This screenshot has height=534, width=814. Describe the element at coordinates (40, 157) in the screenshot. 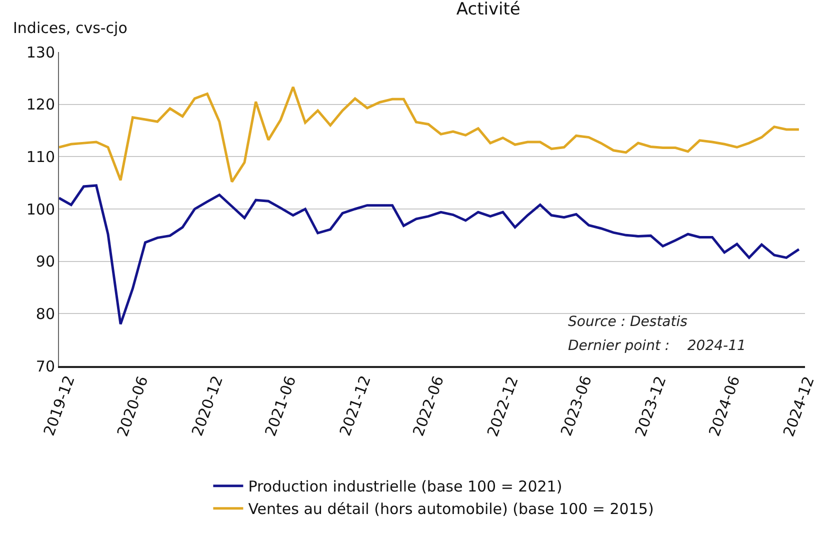

I see `y-tick-label: 110` at that location.